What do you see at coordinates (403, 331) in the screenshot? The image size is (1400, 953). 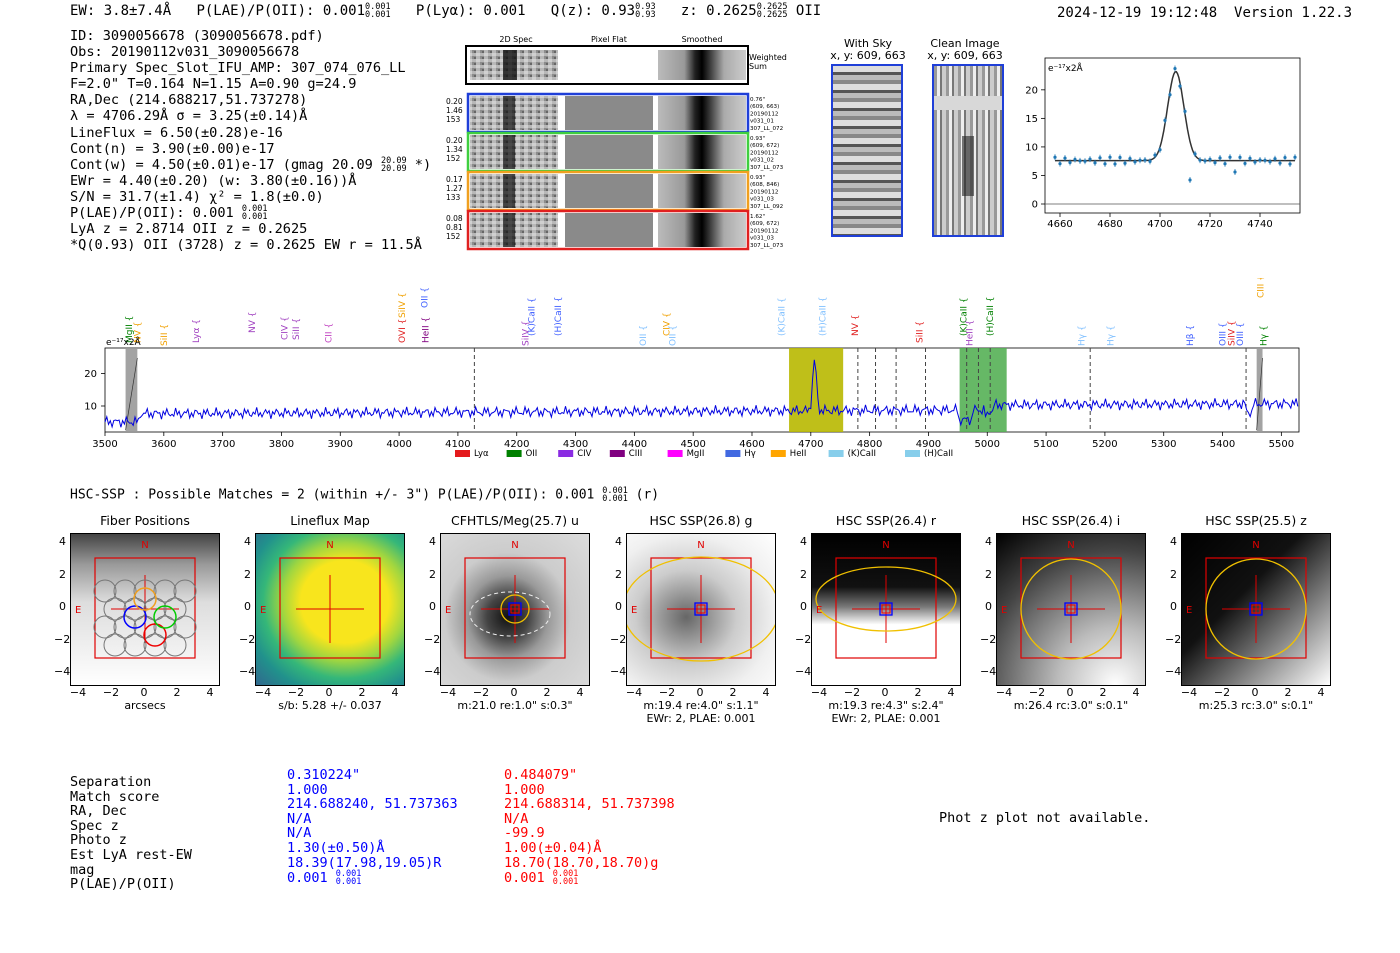 I see `spectral-line-label: OVI {` at bounding box center [403, 331].